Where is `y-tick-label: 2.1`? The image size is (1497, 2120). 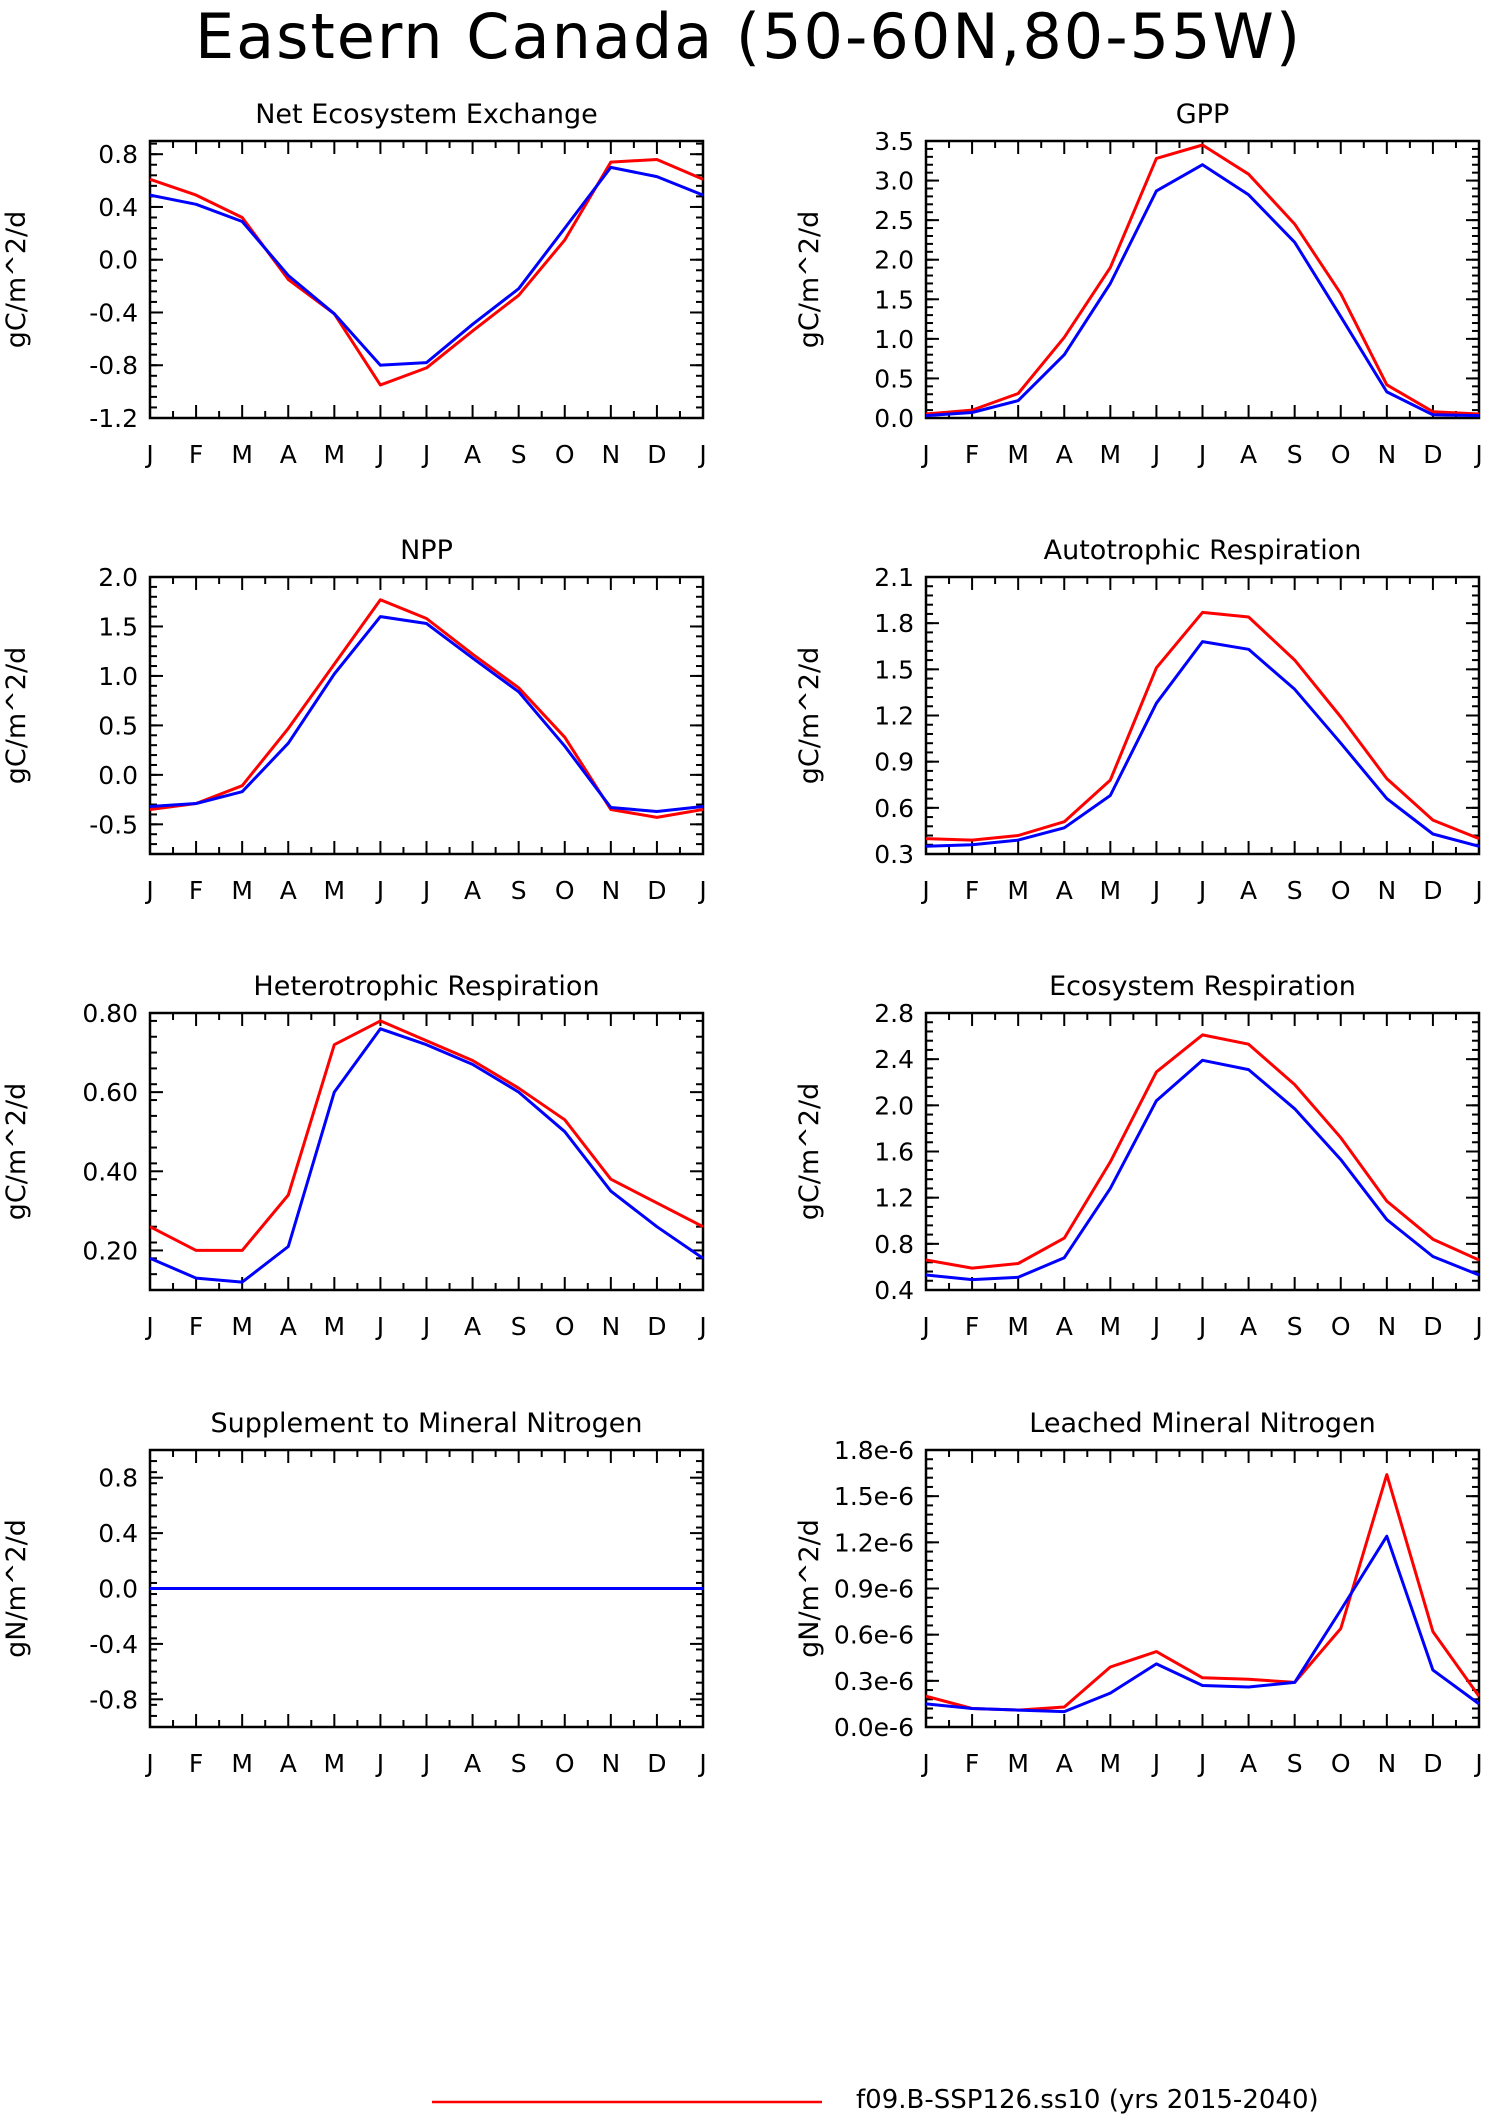 y-tick-label: 2.1 is located at coordinates (894, 577).